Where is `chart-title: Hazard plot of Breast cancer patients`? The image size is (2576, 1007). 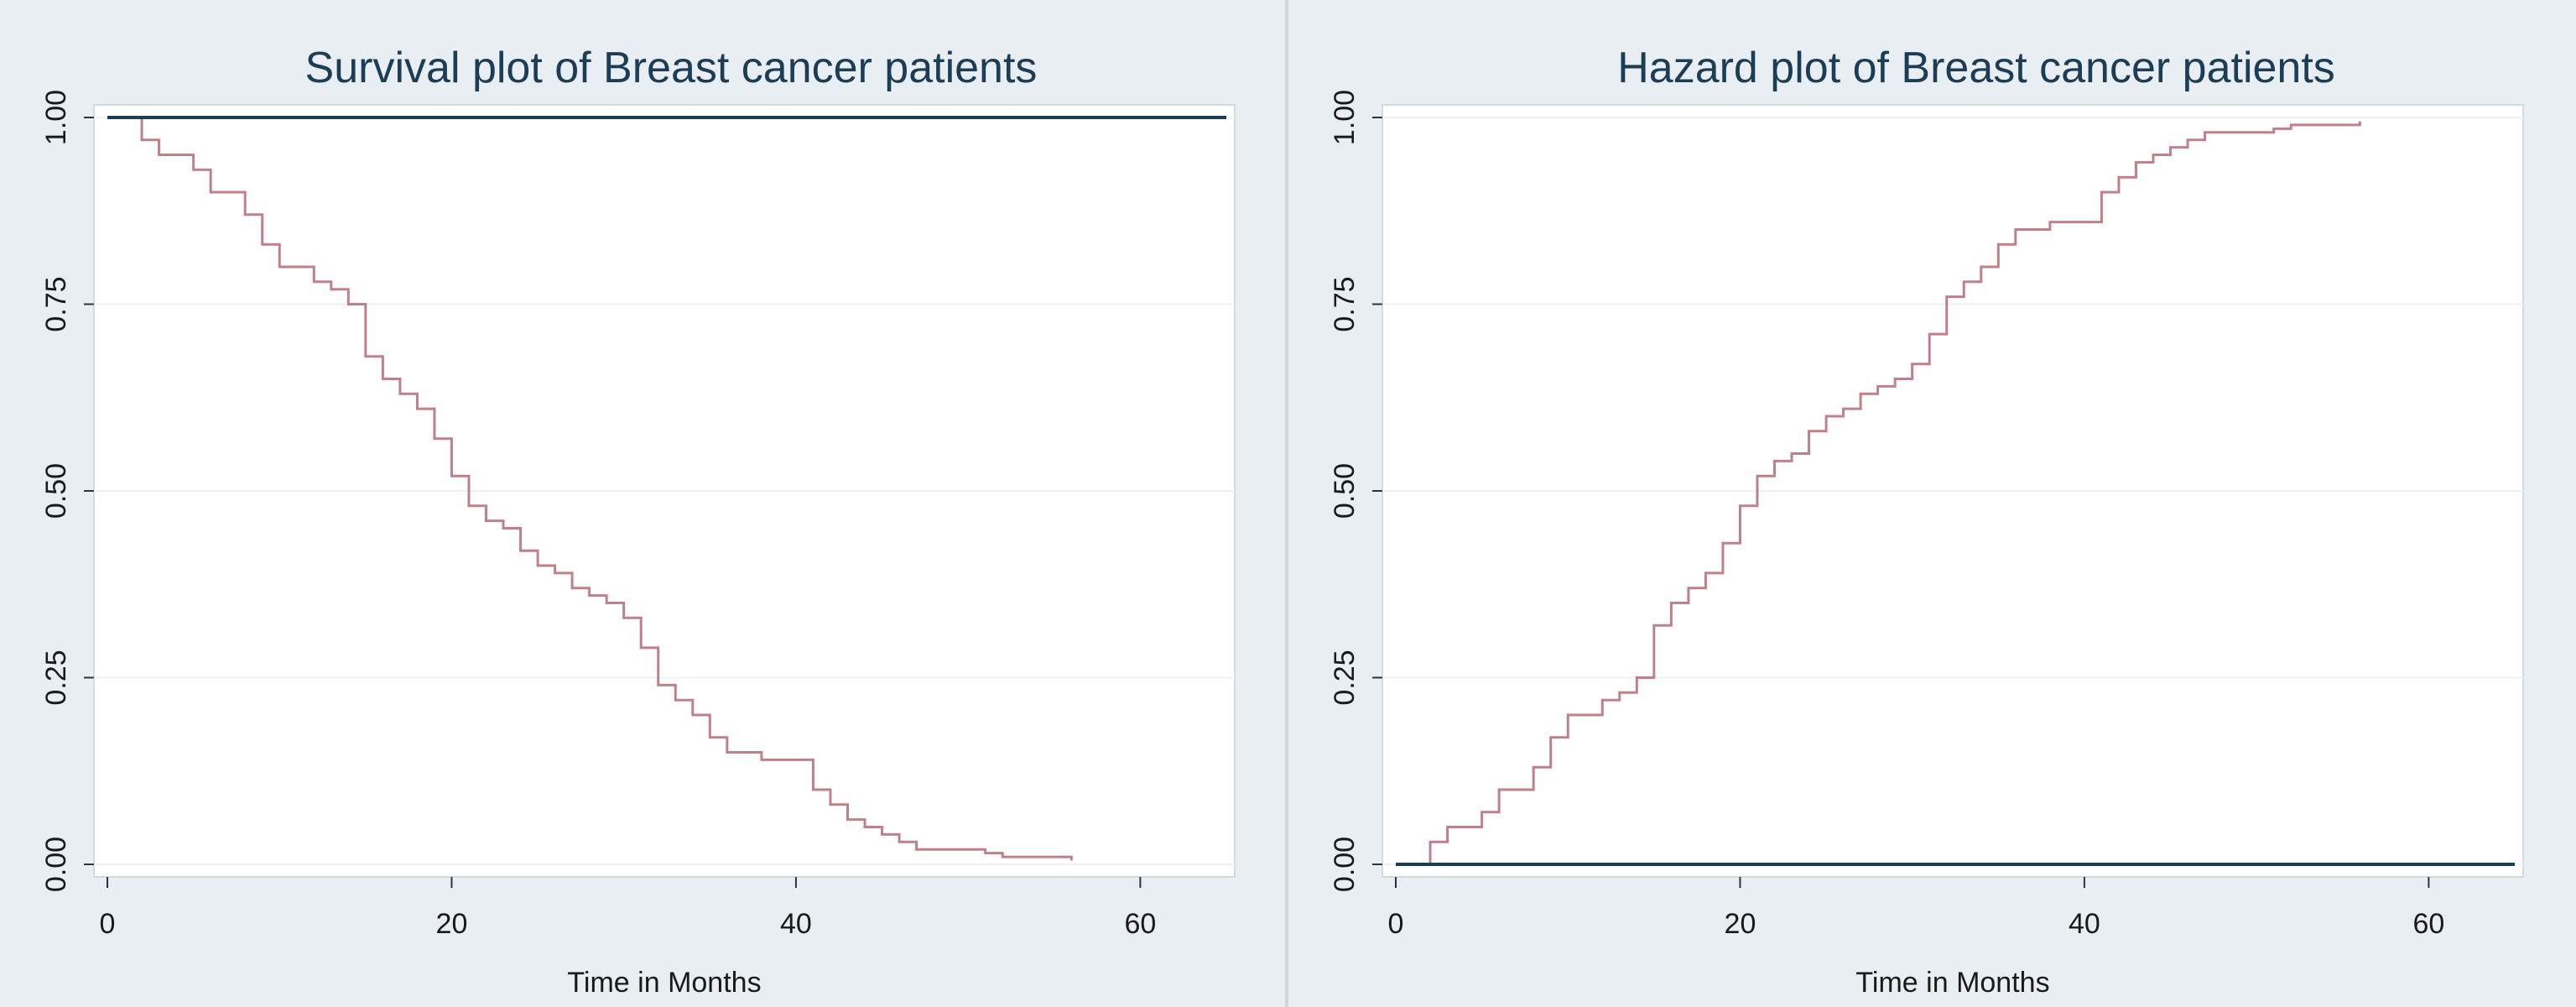 chart-title: Hazard plot of Breast cancer patients is located at coordinates (1976, 68).